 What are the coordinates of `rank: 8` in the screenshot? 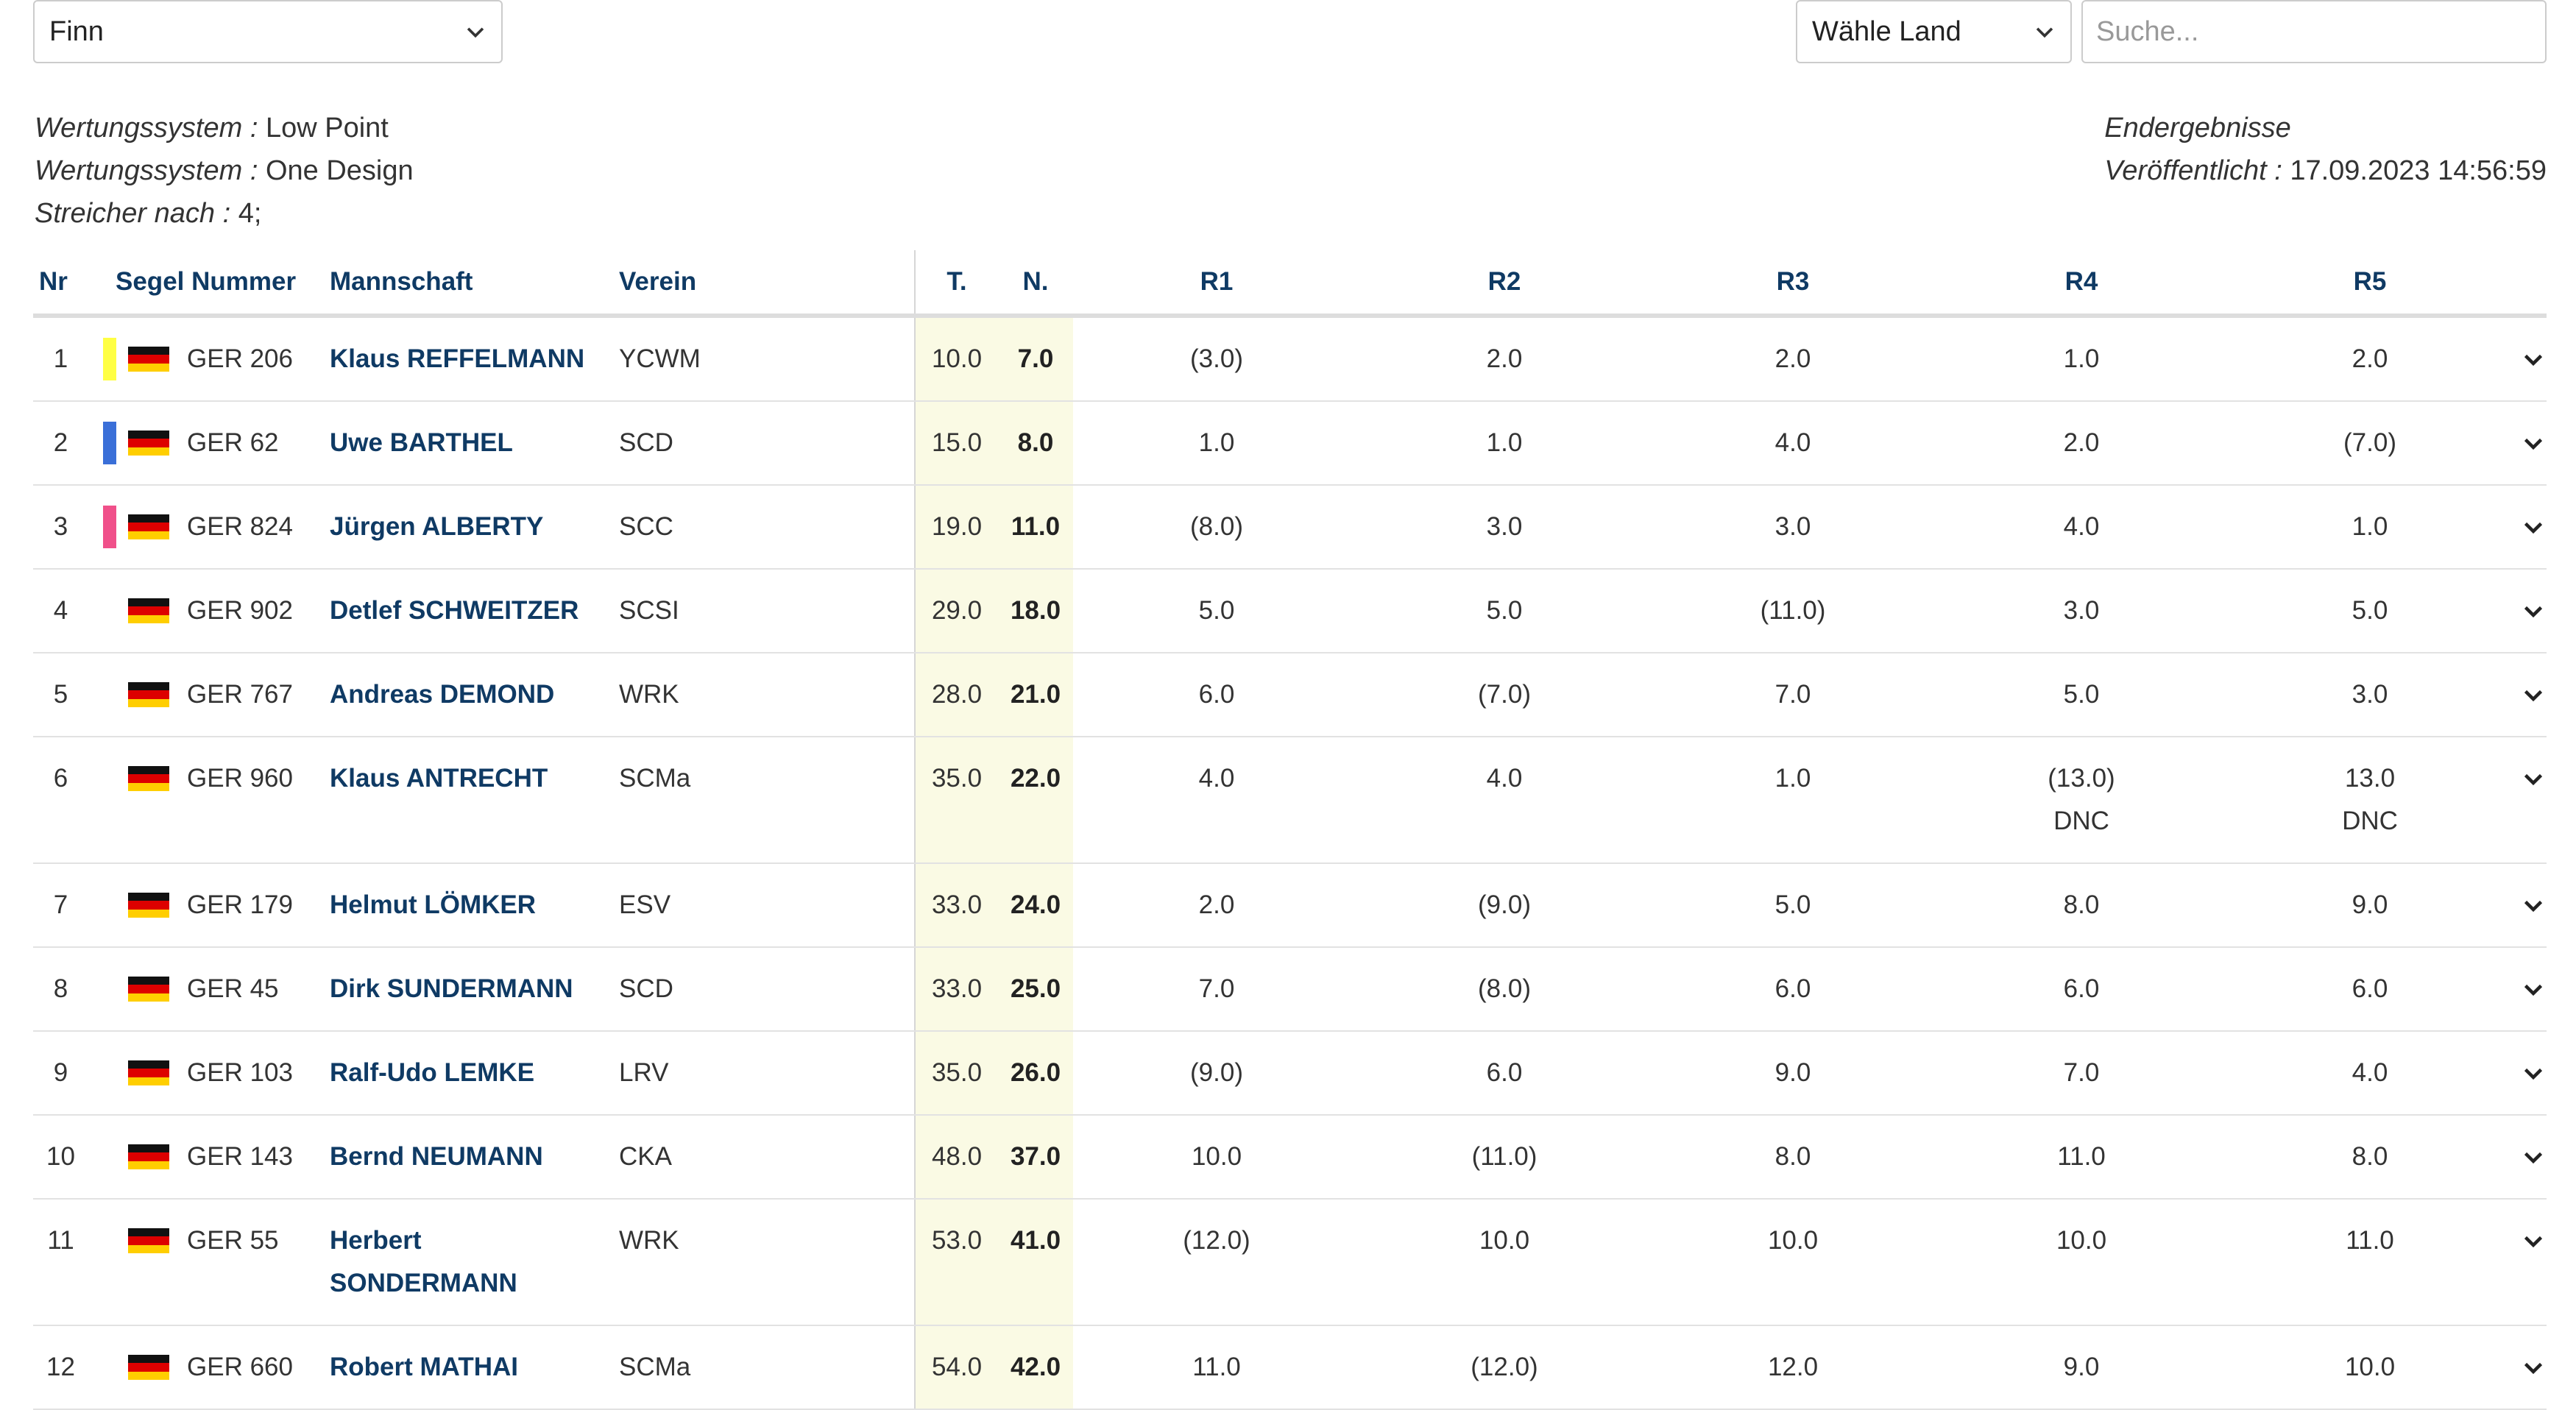 It's located at (60, 988).